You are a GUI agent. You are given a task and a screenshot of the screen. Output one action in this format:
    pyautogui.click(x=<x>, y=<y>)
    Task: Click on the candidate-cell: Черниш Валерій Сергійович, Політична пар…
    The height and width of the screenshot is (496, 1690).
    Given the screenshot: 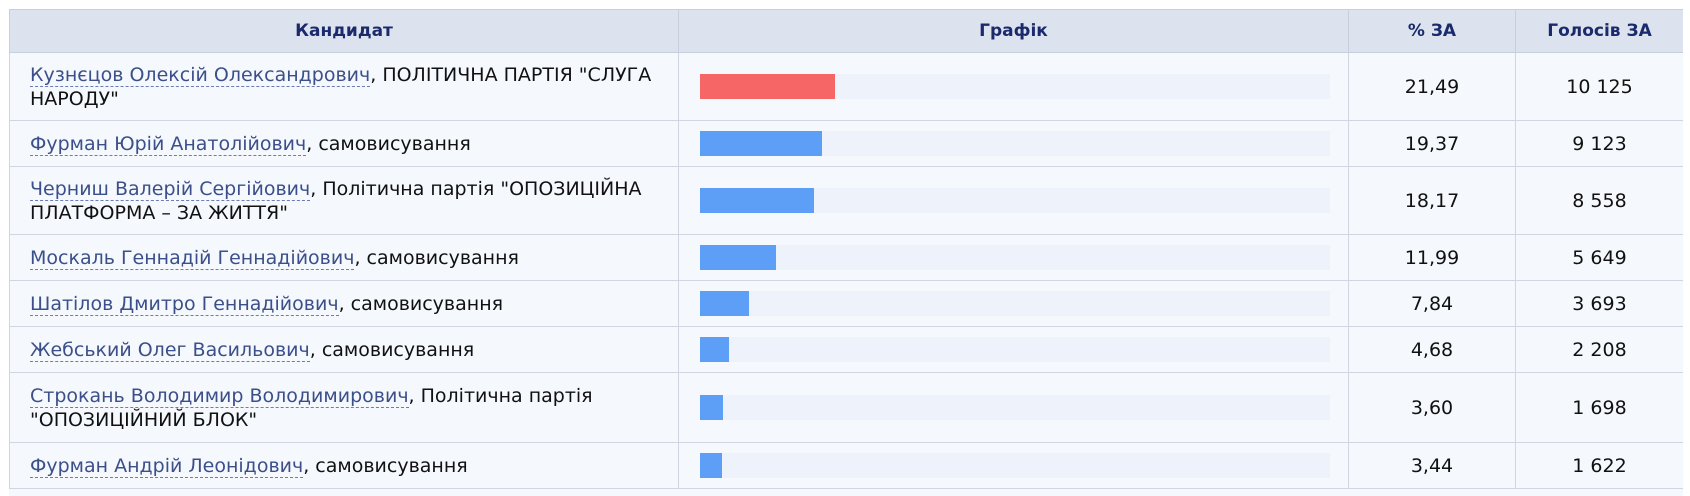 What is the action you would take?
    pyautogui.click(x=344, y=200)
    